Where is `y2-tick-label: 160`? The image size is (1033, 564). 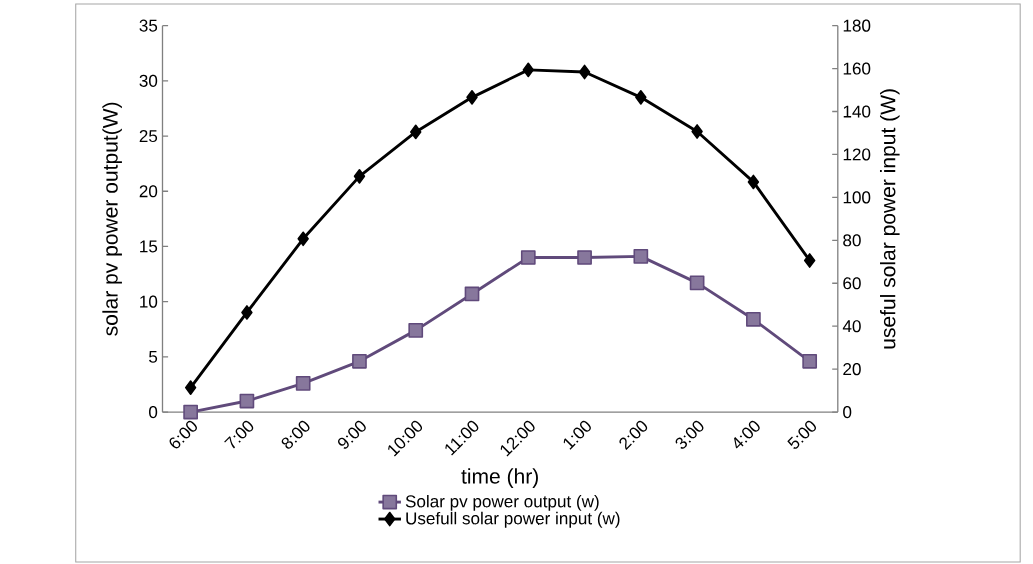 y2-tick-label: 160 is located at coordinates (857, 68).